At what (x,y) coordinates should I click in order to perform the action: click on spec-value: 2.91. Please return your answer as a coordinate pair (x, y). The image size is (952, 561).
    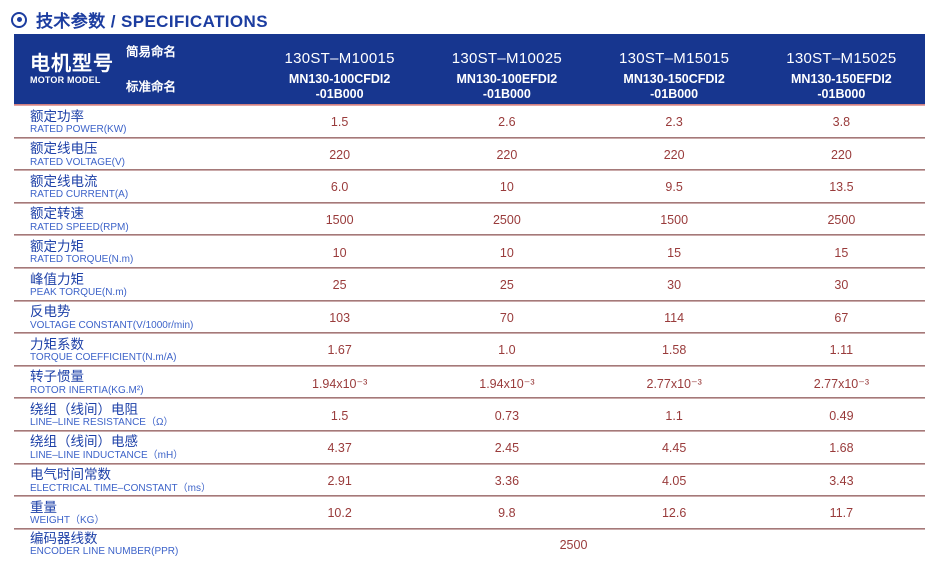
    Looking at the image, I should click on (339, 480).